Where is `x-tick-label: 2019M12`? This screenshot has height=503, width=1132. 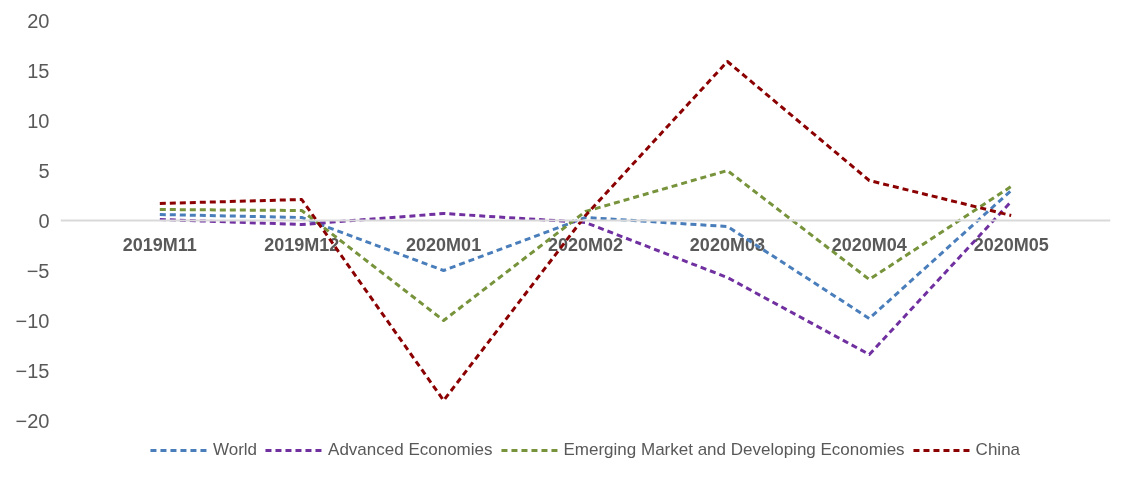
x-tick-label: 2019M12 is located at coordinates (302, 244).